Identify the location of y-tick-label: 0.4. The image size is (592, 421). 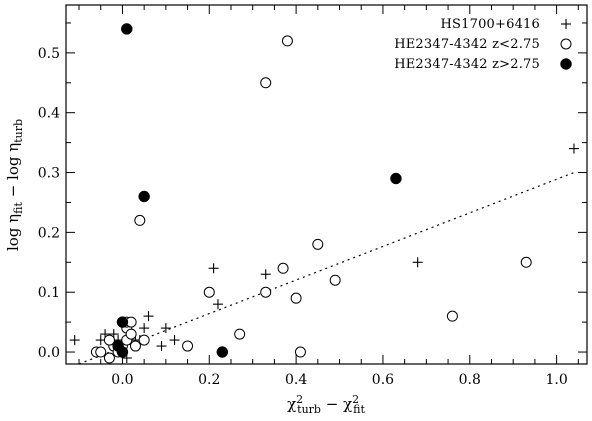
(49, 114).